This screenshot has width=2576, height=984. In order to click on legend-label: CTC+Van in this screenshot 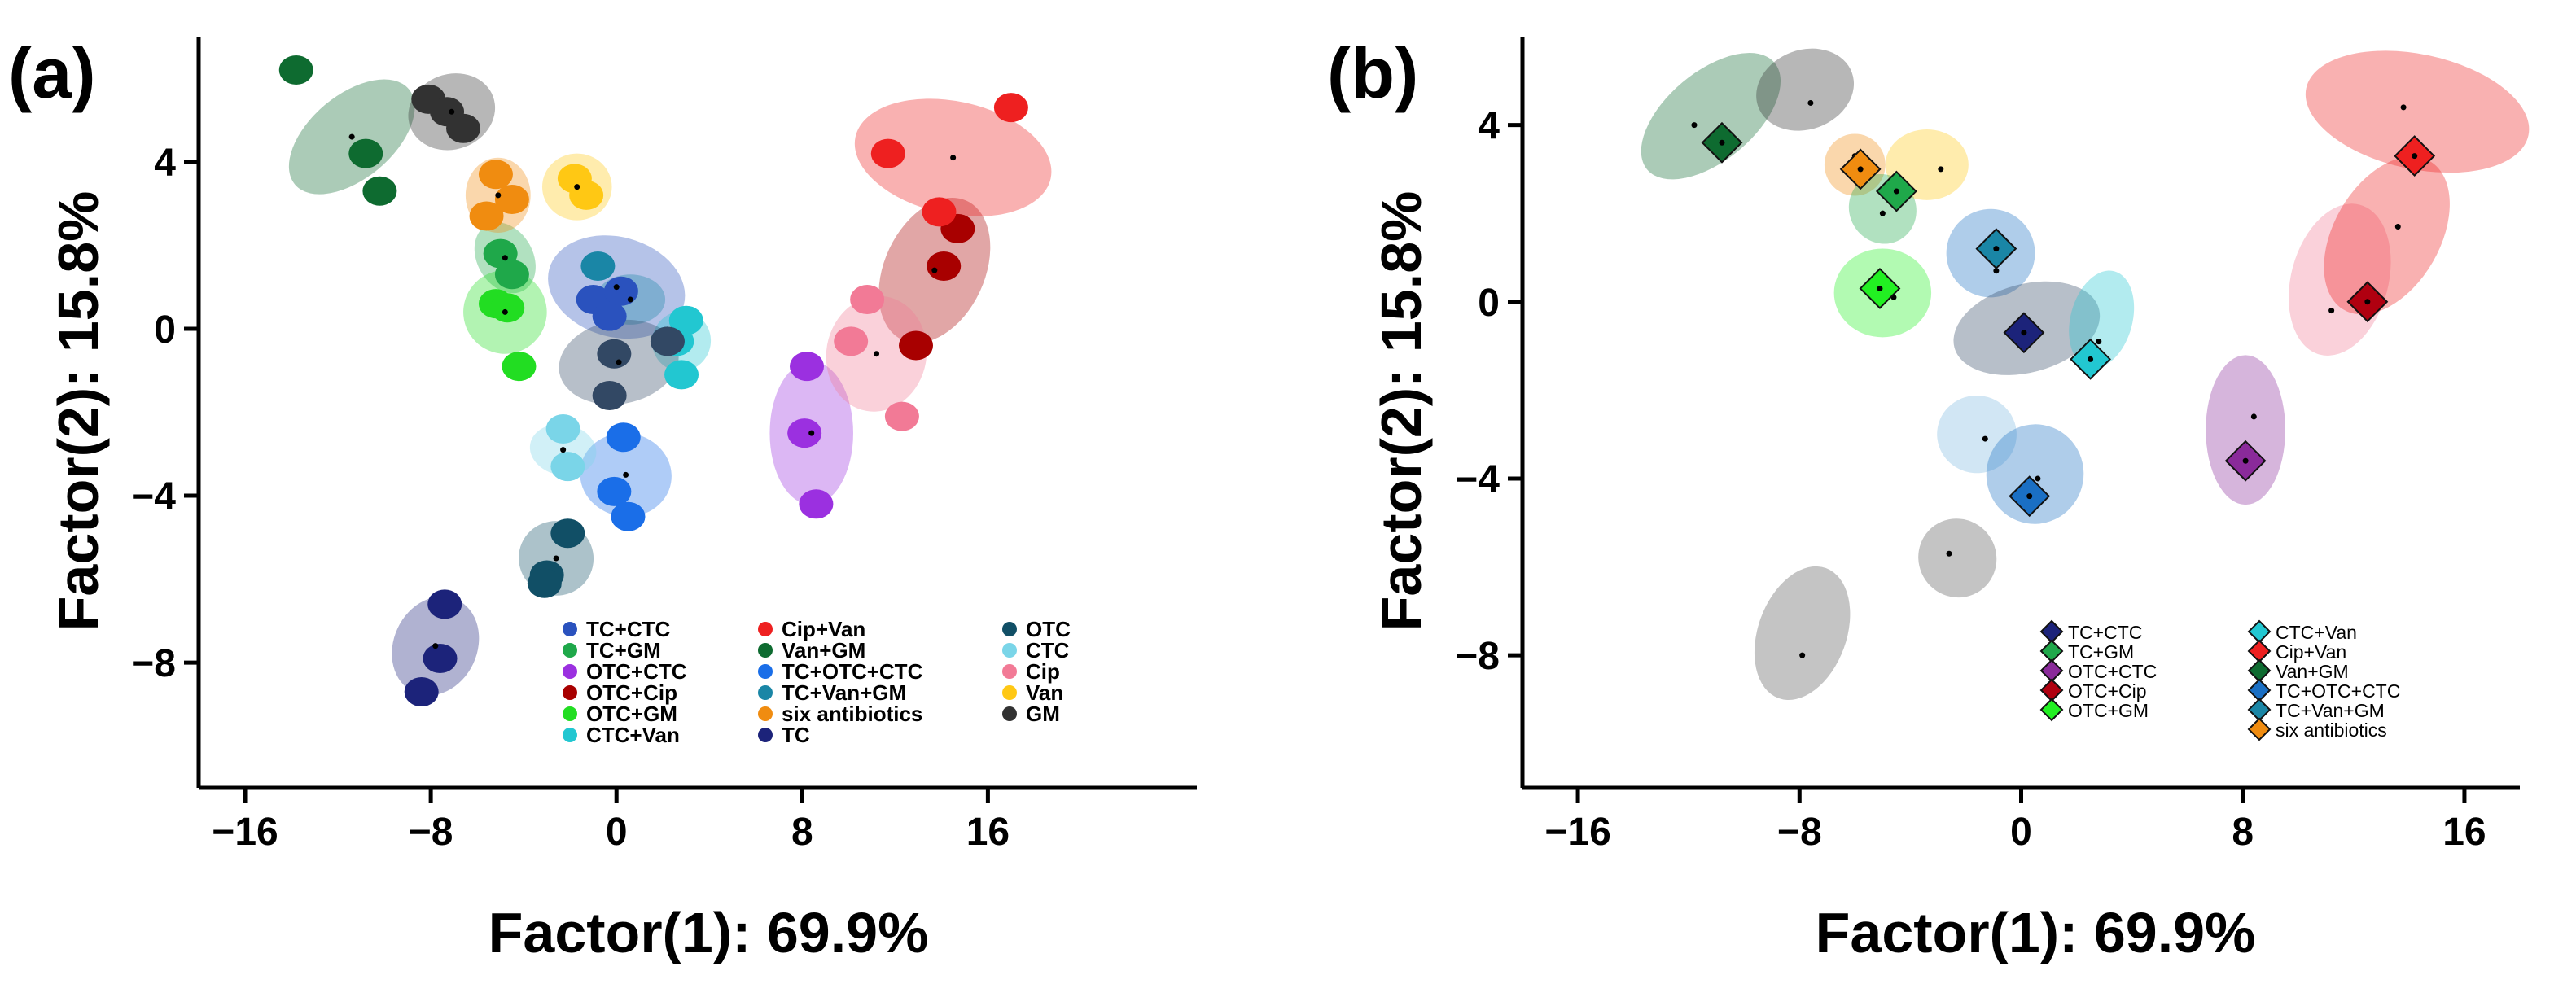, I will do `click(2316, 633)`.